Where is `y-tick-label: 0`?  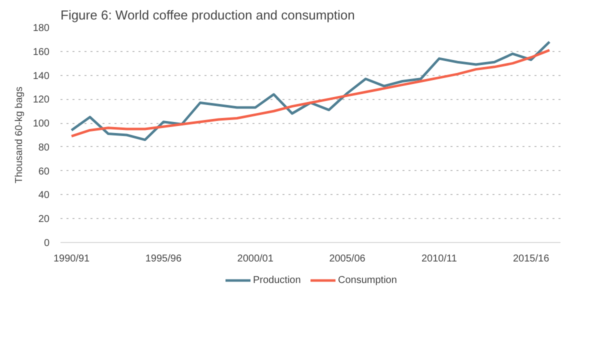 y-tick-label: 0 is located at coordinates (47, 243).